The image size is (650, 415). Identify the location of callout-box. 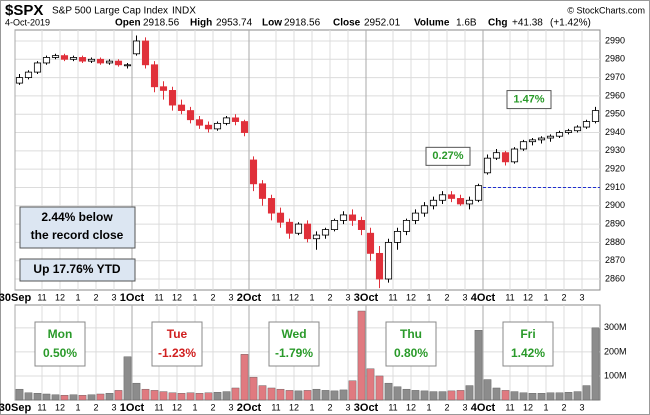
(448, 156).